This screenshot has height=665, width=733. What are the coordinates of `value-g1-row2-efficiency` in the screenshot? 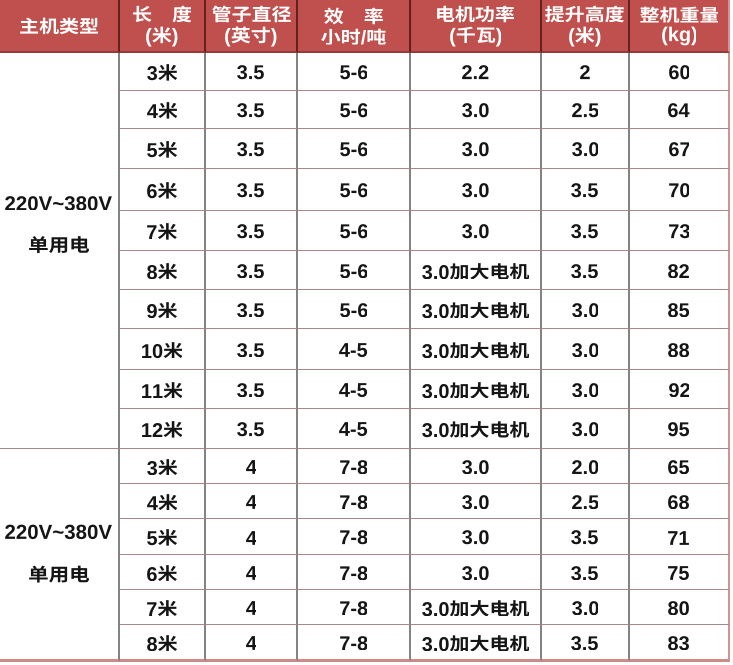 It's located at (353, 110).